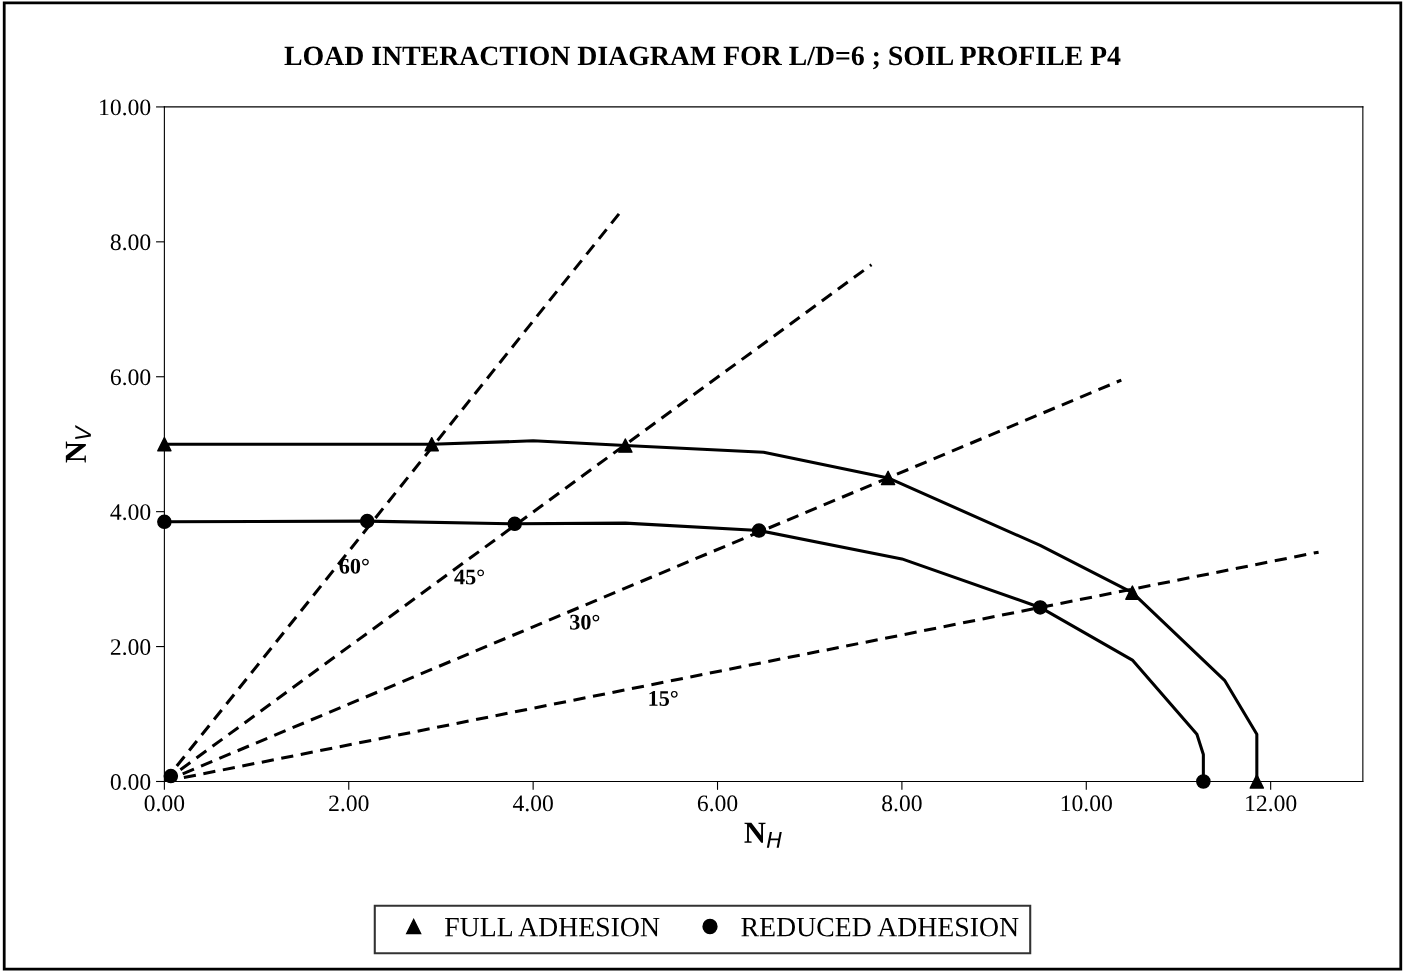 The height and width of the screenshot is (972, 1405). Describe the element at coordinates (880, 927) in the screenshot. I see `legend-label: REDUCED ADHESION` at that location.